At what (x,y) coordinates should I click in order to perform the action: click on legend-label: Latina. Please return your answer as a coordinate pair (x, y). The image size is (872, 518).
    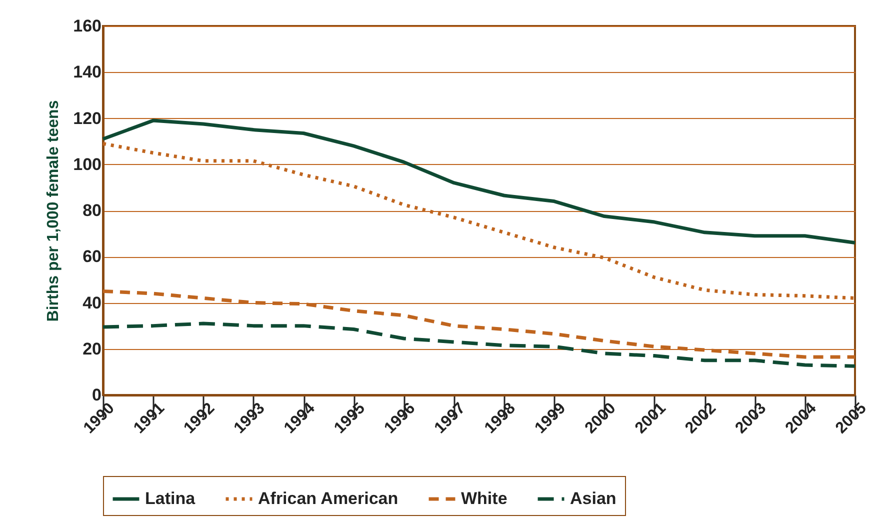
    Looking at the image, I should click on (170, 498).